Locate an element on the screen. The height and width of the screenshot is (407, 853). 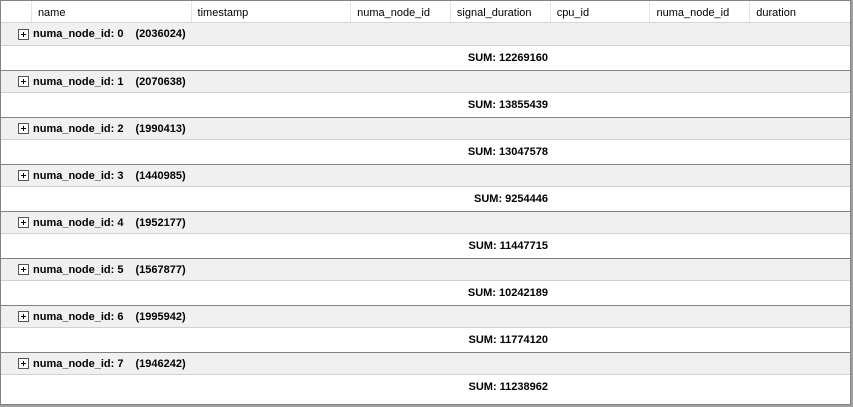
group-summary-row: SUM: 13047578 is located at coordinates (425, 152).